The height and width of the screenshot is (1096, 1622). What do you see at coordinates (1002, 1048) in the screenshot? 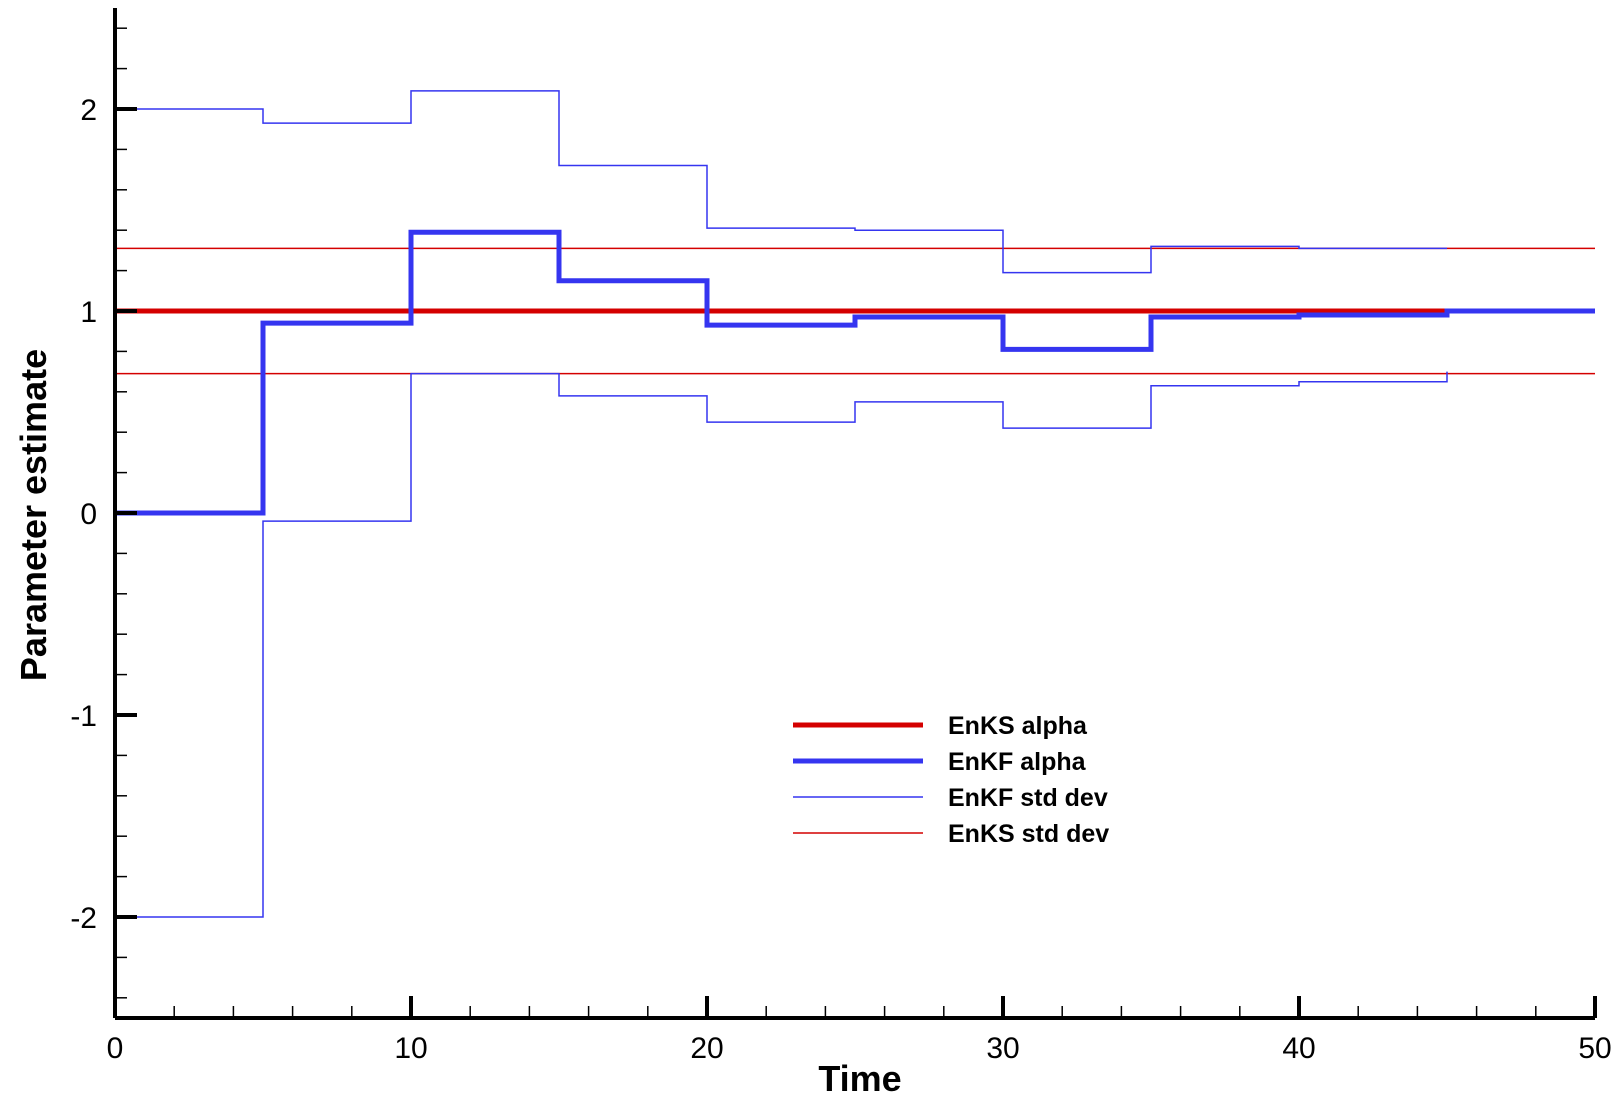
I see `x-tick-label: 30` at bounding box center [1002, 1048].